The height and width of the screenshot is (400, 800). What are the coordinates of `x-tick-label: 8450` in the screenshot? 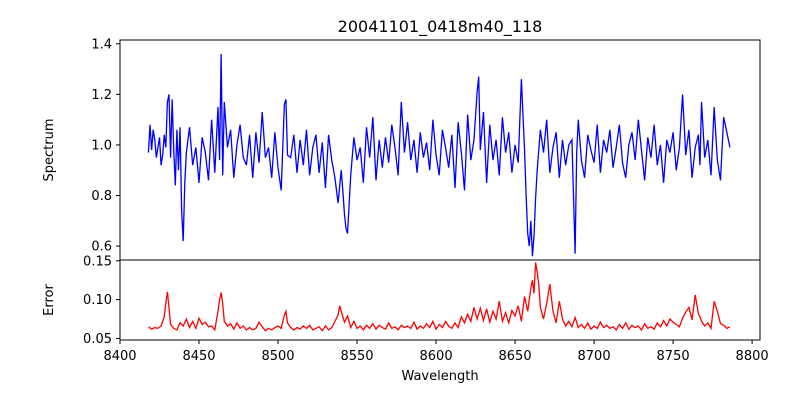 It's located at (198, 356).